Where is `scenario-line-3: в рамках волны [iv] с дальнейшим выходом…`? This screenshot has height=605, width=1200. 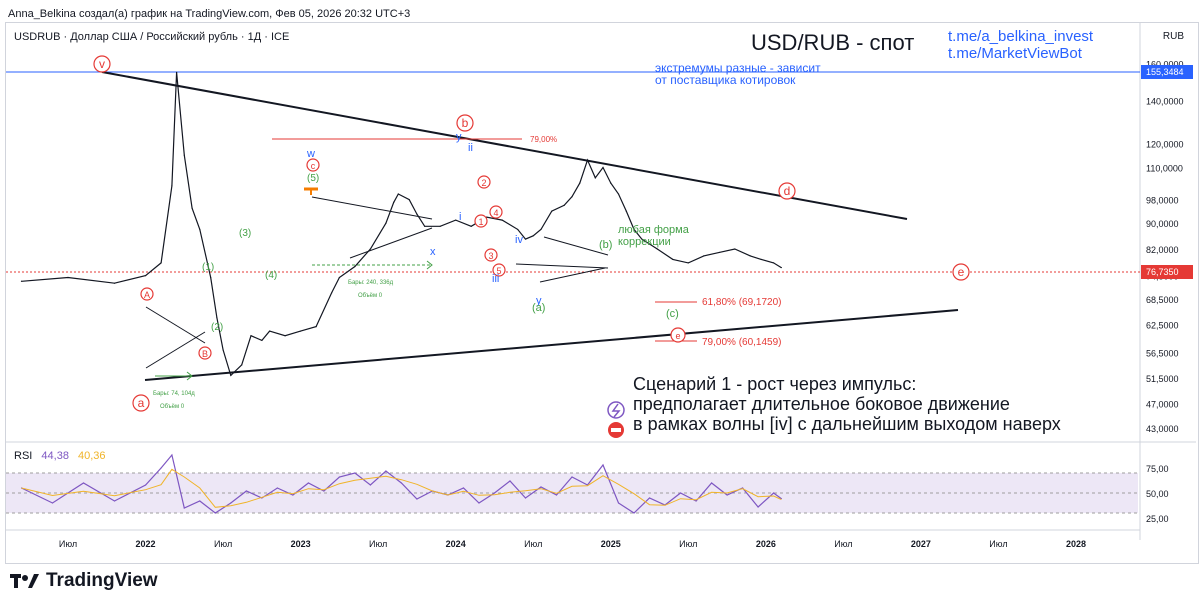
scenario-line-3: в рамках волны [iv] с дальнейшим выходом… is located at coordinates (847, 424).